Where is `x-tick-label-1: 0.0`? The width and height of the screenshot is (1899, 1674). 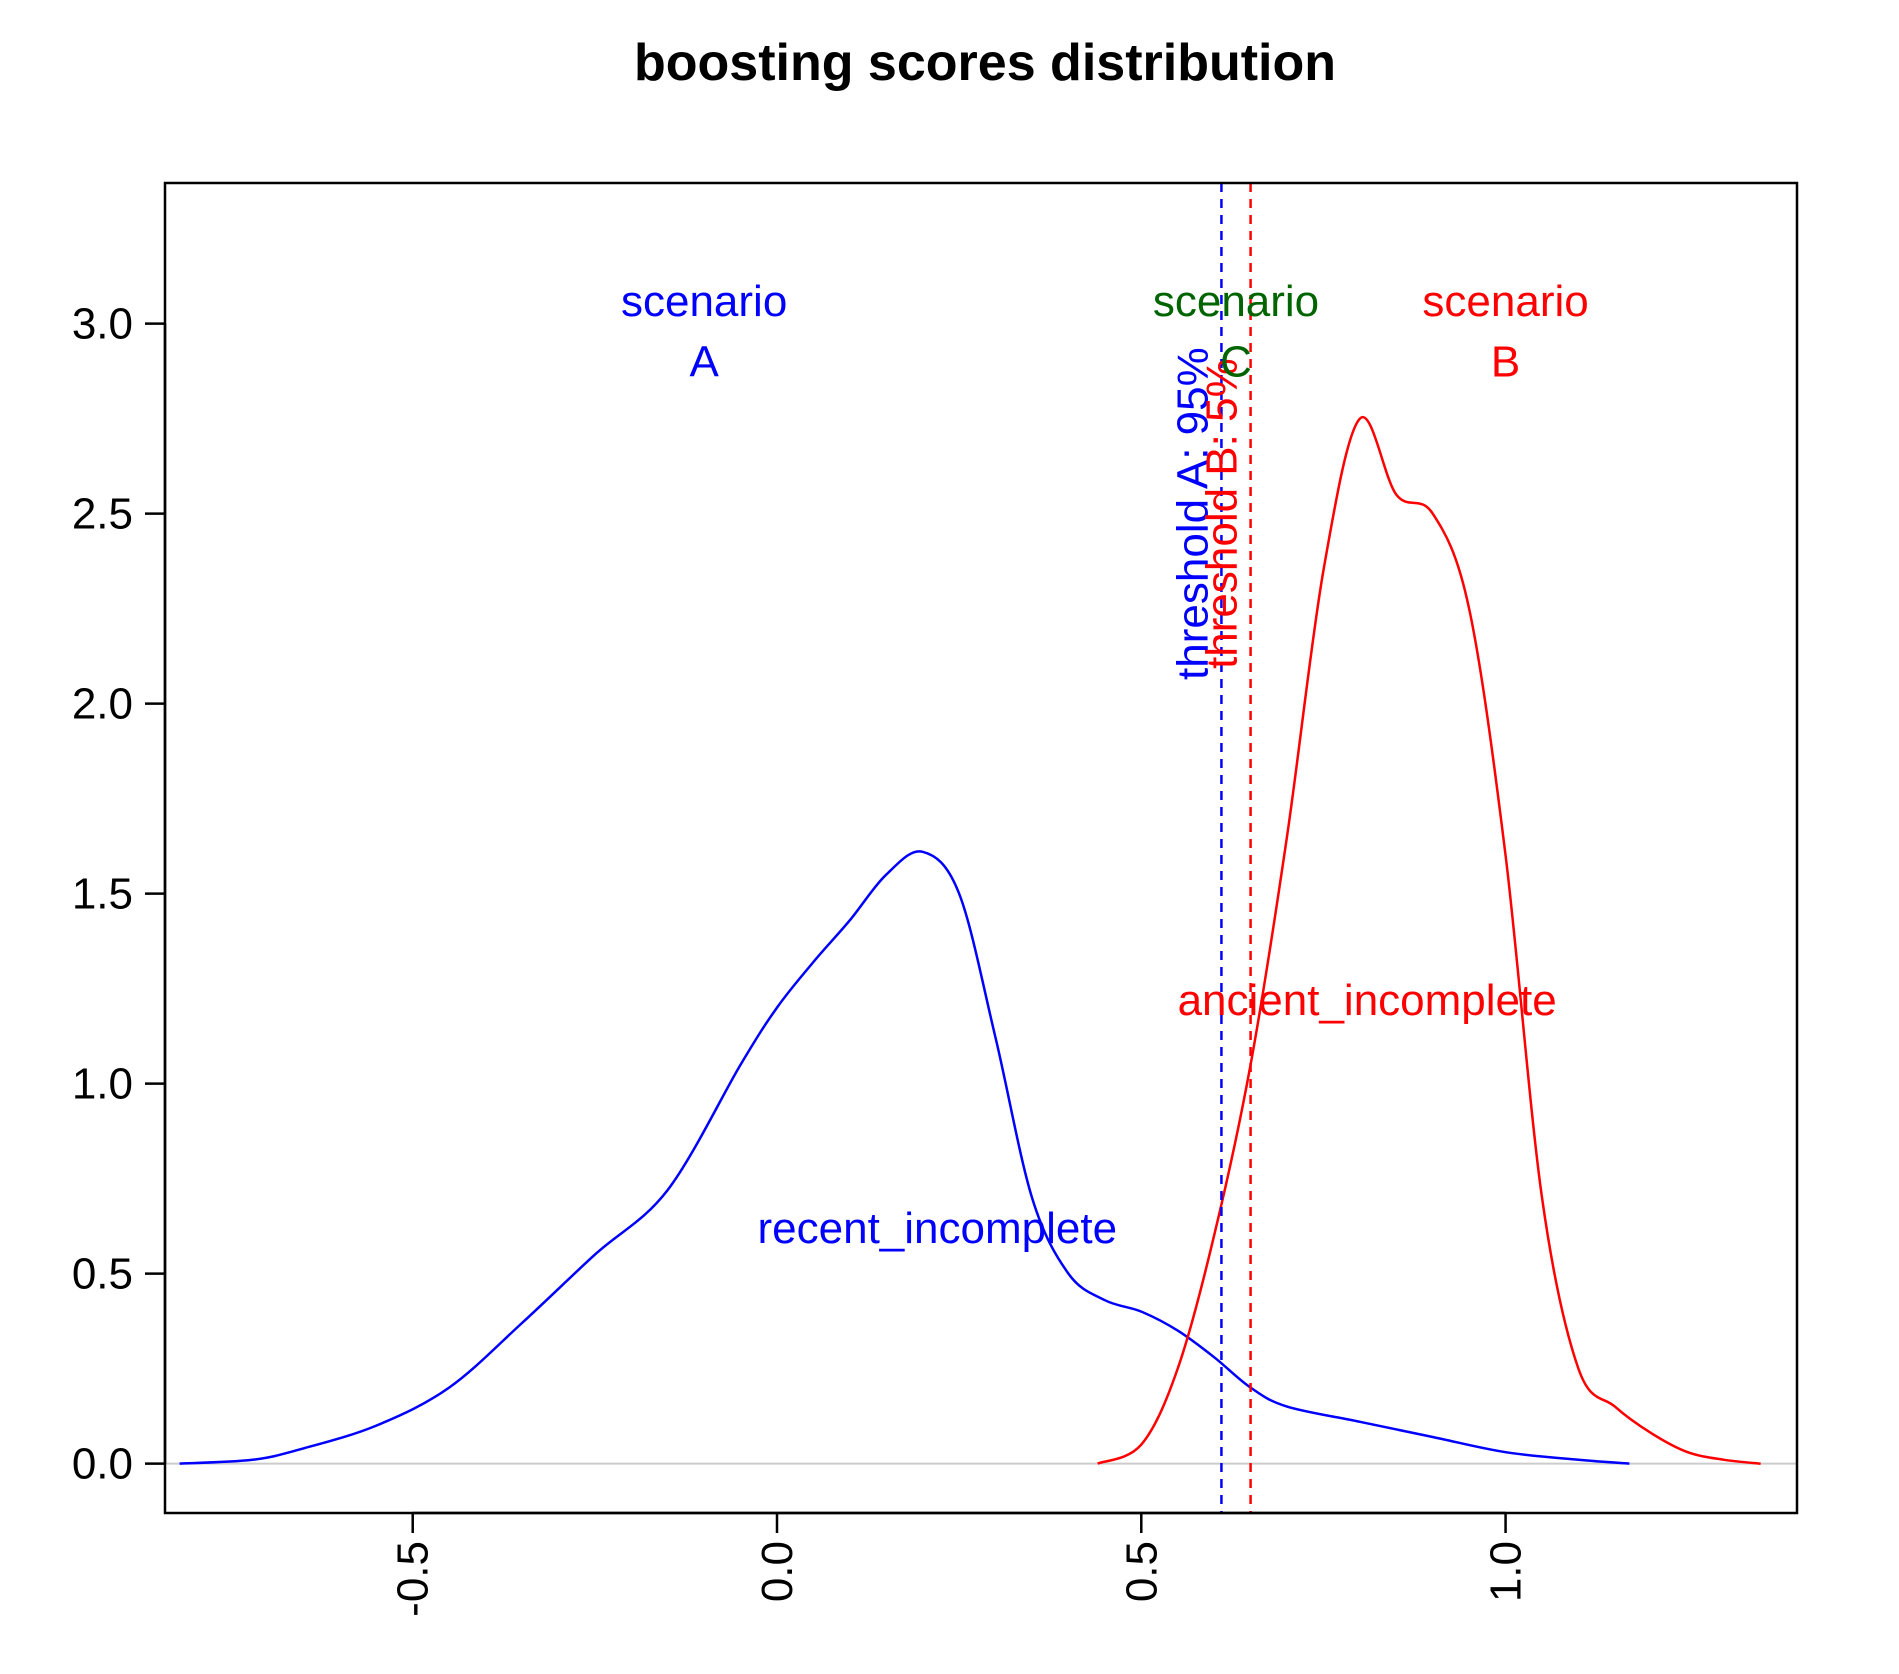
x-tick-label-1: 0.0 is located at coordinates (777, 1571).